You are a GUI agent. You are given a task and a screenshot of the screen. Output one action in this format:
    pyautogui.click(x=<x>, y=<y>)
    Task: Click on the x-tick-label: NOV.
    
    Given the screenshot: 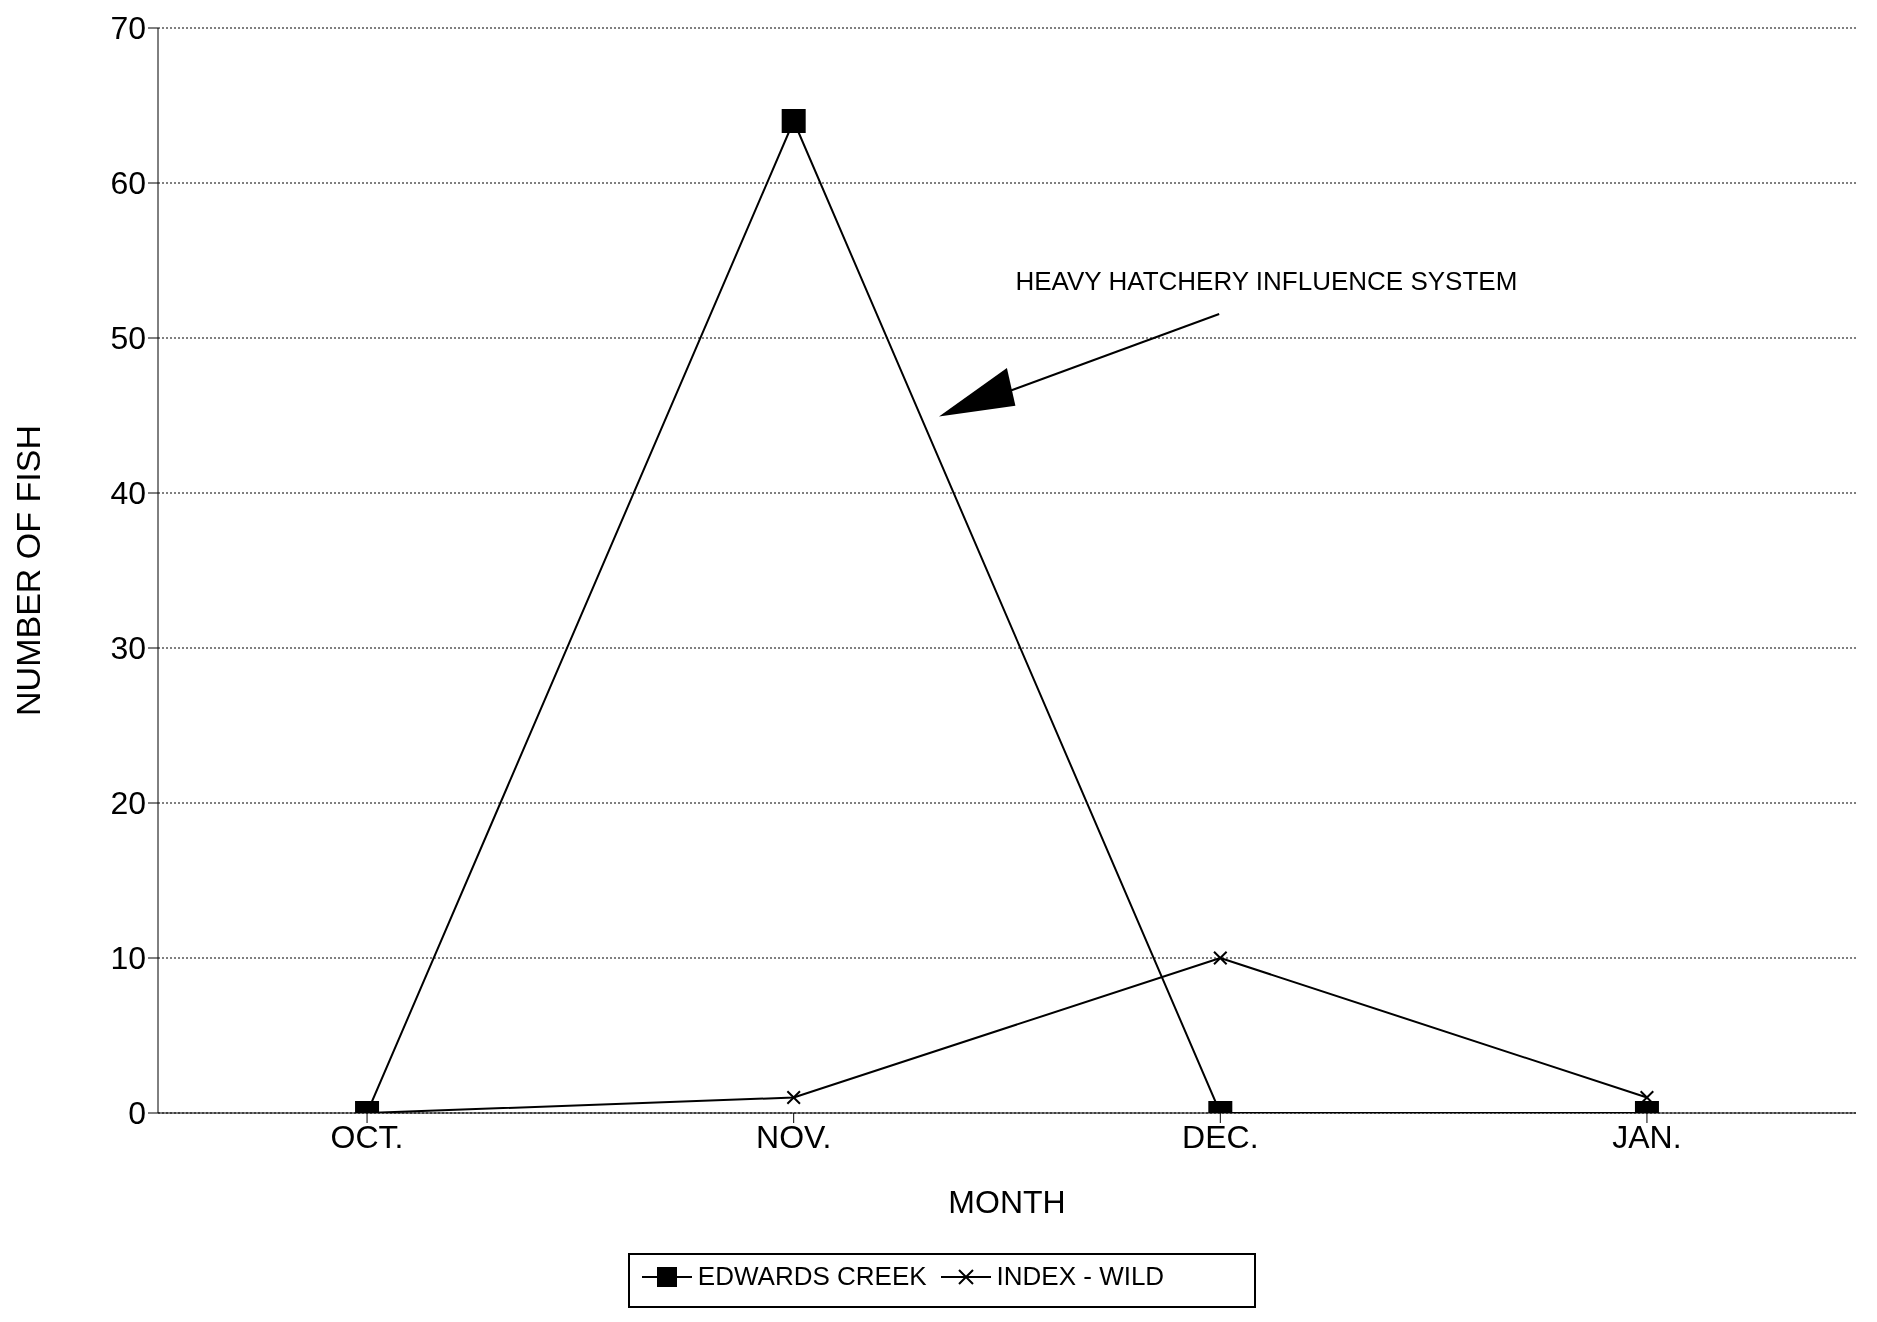 What is the action you would take?
    pyautogui.click(x=794, y=1136)
    